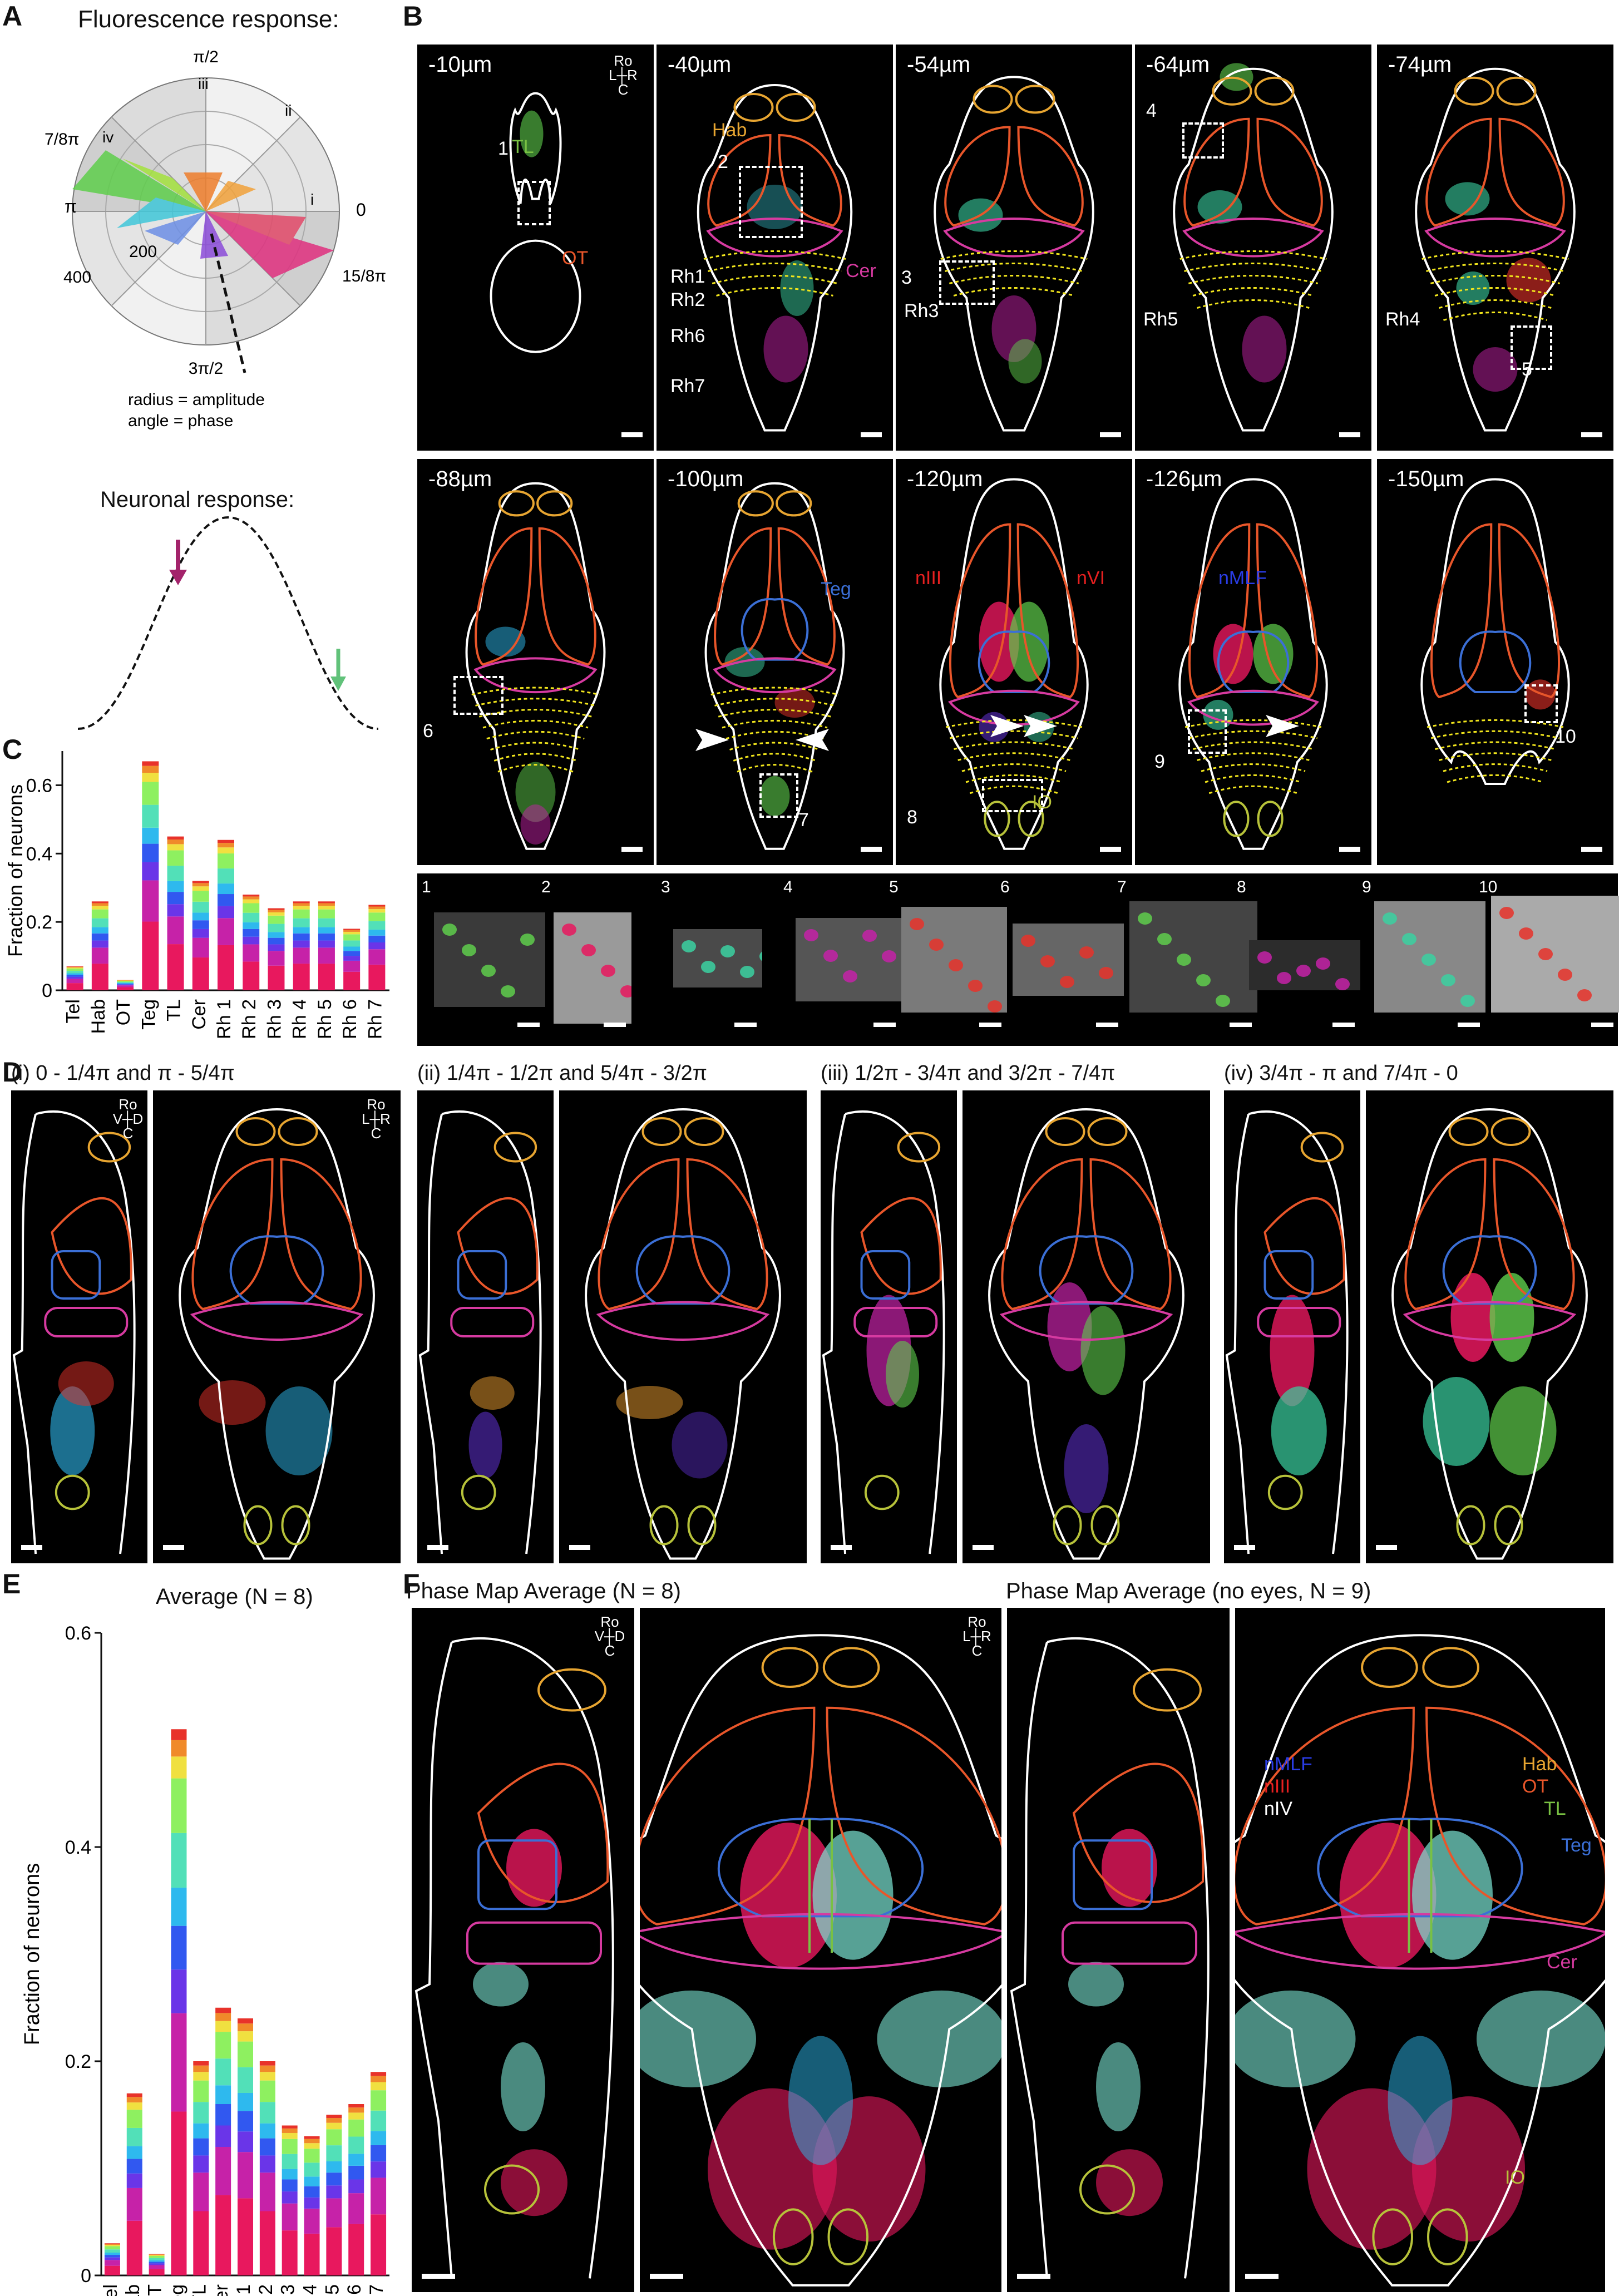  Describe the element at coordinates (222, 2290) in the screenshot. I see `x-tick-label: Cer` at that location.